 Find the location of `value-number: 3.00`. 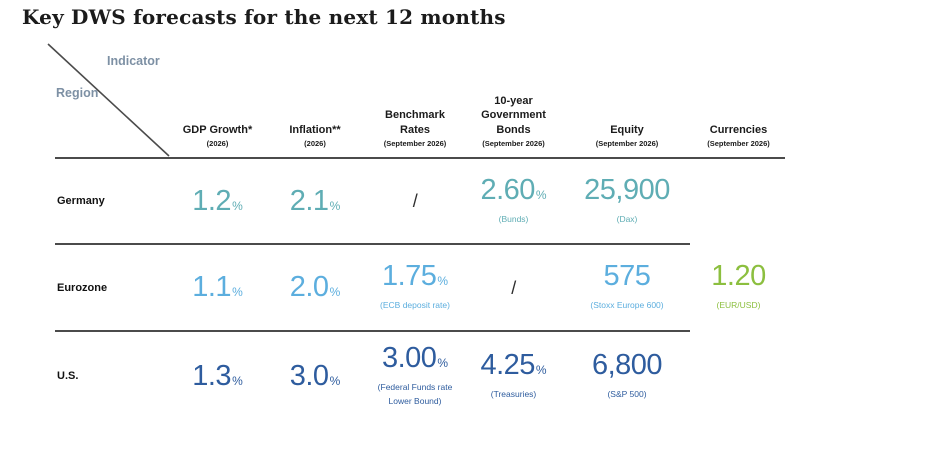

value-number: 3.00 is located at coordinates (409, 357).